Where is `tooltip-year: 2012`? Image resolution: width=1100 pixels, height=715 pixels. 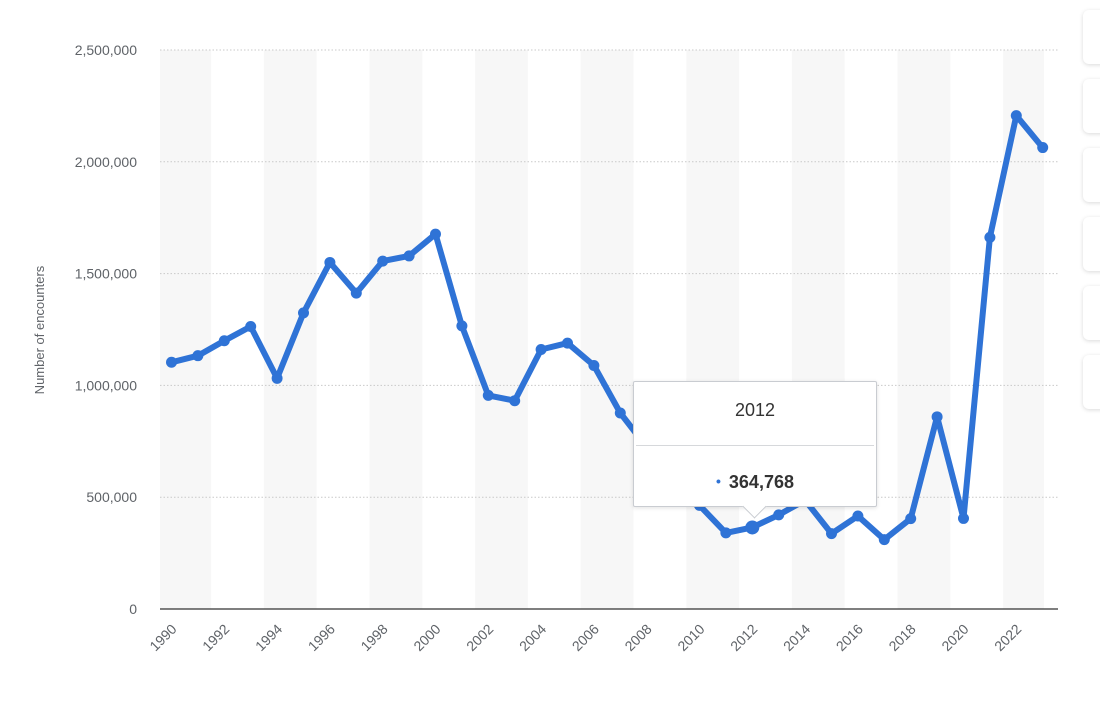
tooltip-year: 2012 is located at coordinates (755, 410).